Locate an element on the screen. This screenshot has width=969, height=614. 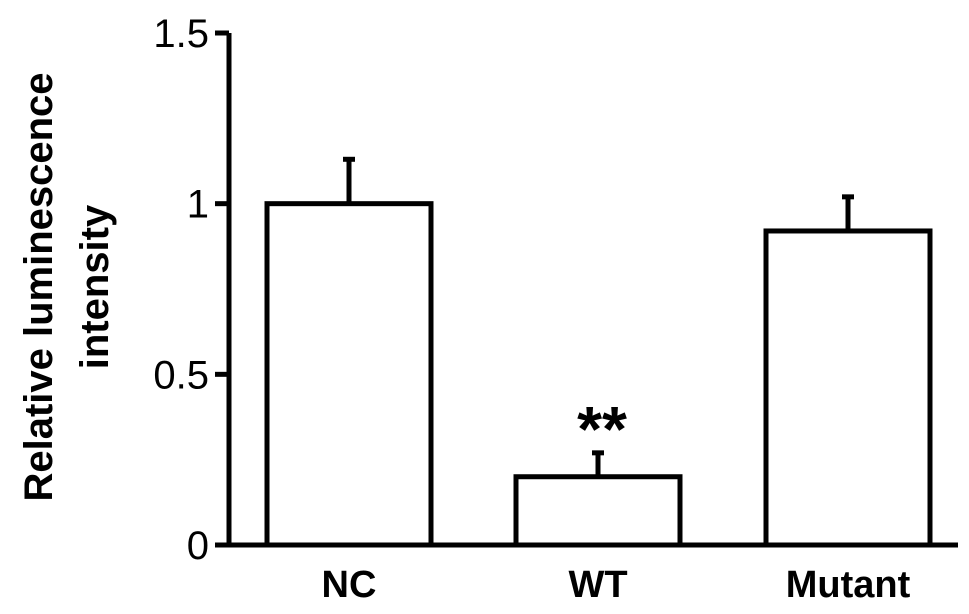
x-tick-label-wt: WT is located at coordinates (597, 585).